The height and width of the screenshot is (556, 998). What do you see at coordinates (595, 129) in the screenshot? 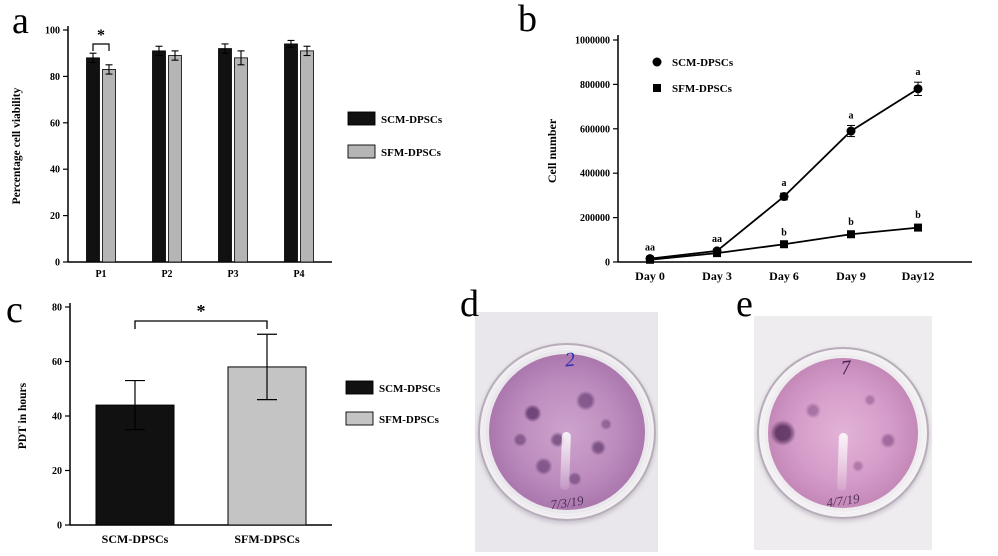
I see `svg-text: 600000` at bounding box center [595, 129].